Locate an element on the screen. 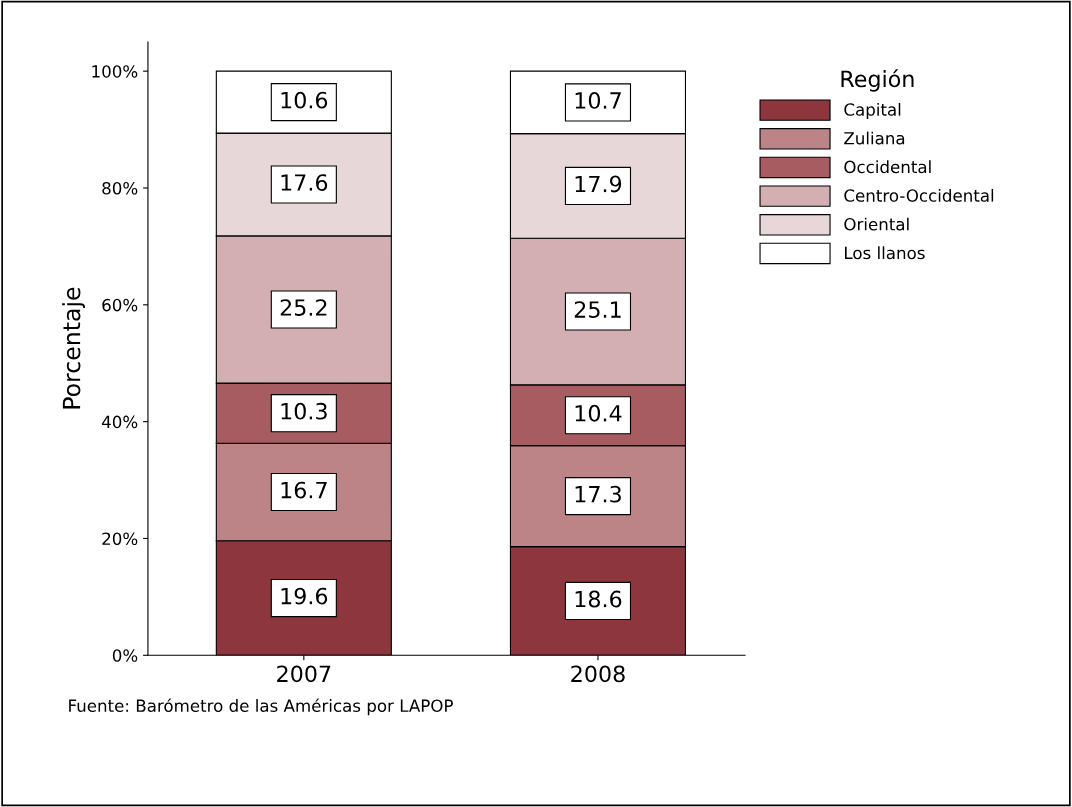  data-label: 17.6 is located at coordinates (304, 182).